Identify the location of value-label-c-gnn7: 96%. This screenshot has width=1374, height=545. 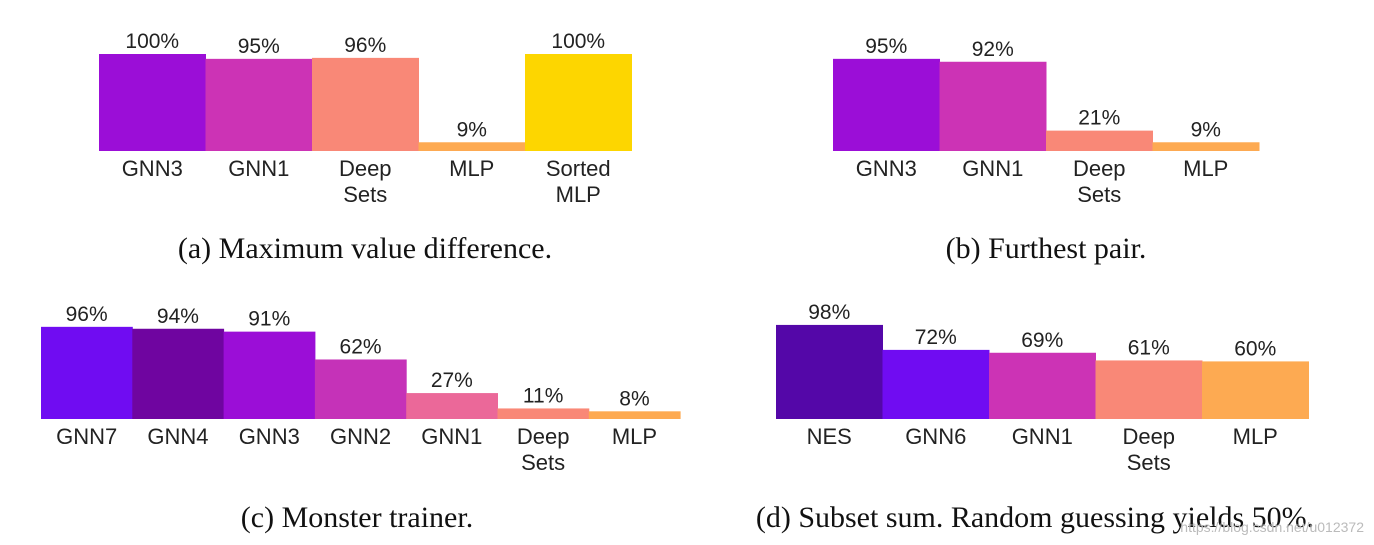
(87, 314).